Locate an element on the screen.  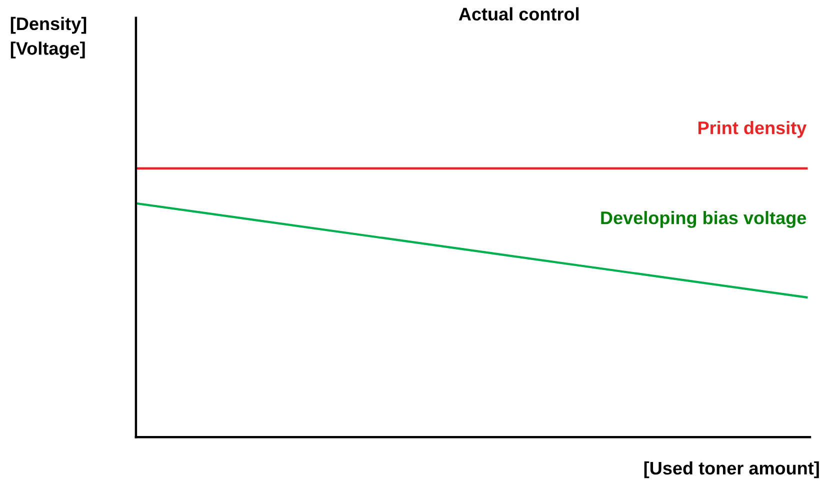
text: [Density] [Voltage] is located at coordinates (48, 37).